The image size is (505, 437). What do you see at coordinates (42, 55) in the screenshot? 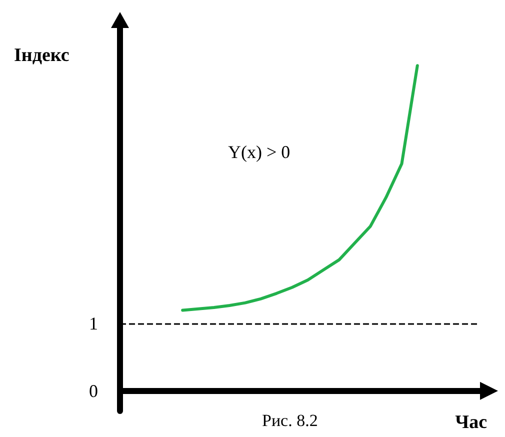
I see `y-axis-title: Індекс` at bounding box center [42, 55].